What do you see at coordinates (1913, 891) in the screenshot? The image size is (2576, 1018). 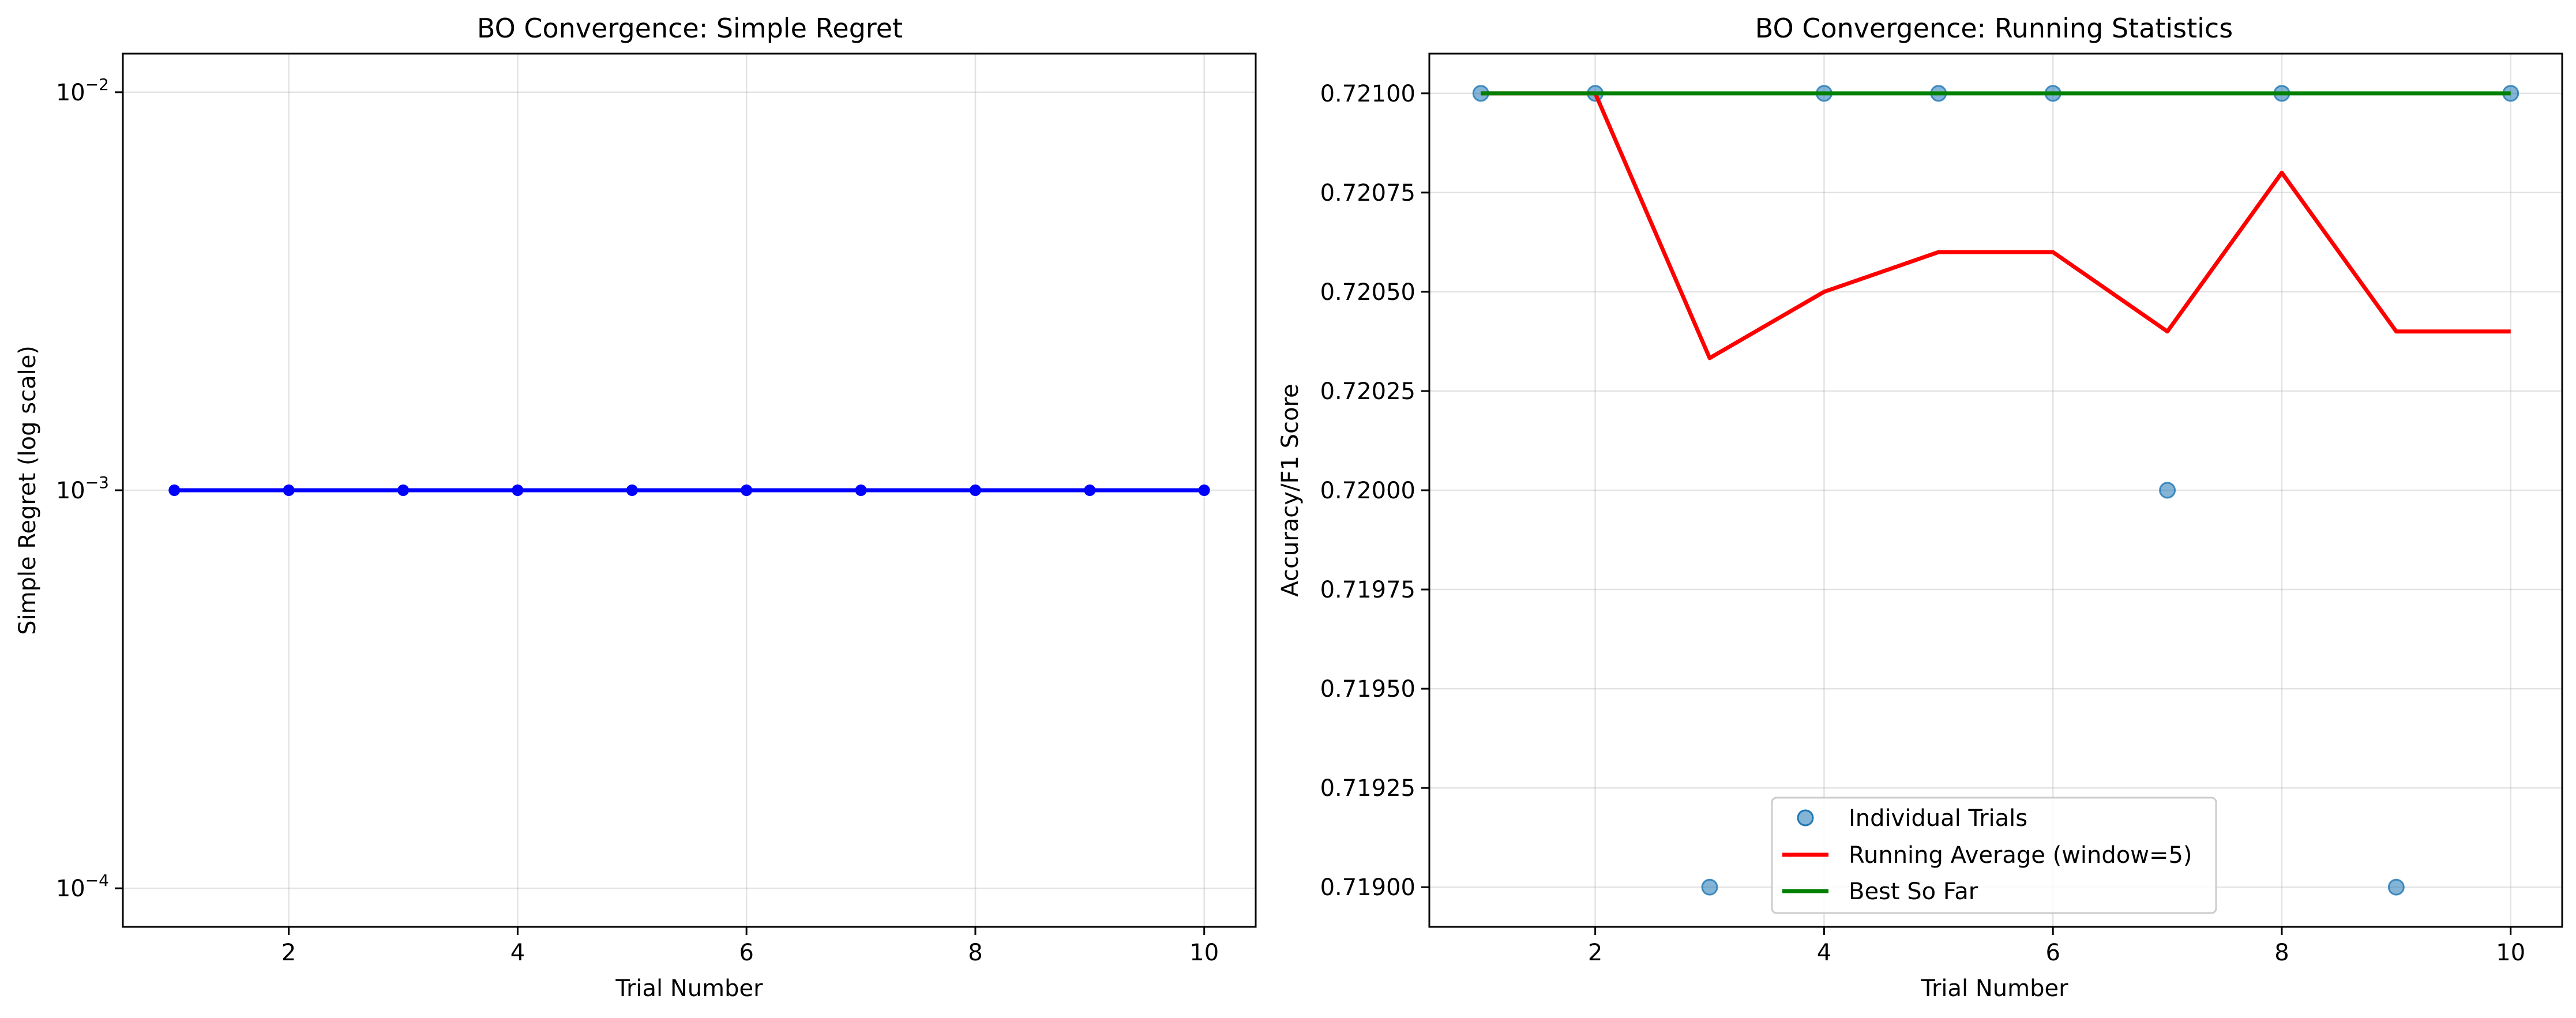 I see `legend-label-best-so-far: Best So Far` at bounding box center [1913, 891].